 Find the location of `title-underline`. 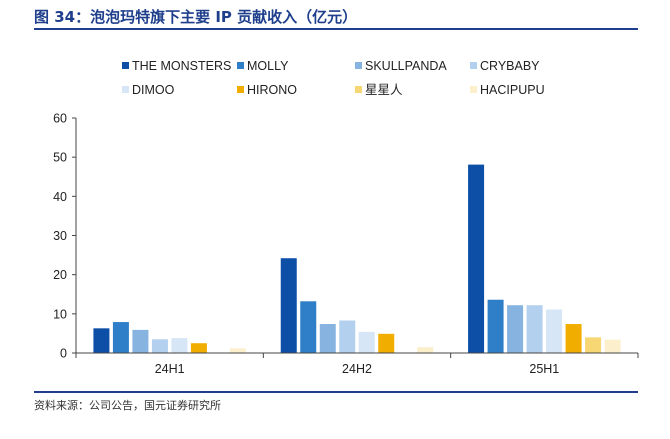

title-underline is located at coordinates (336, 29).